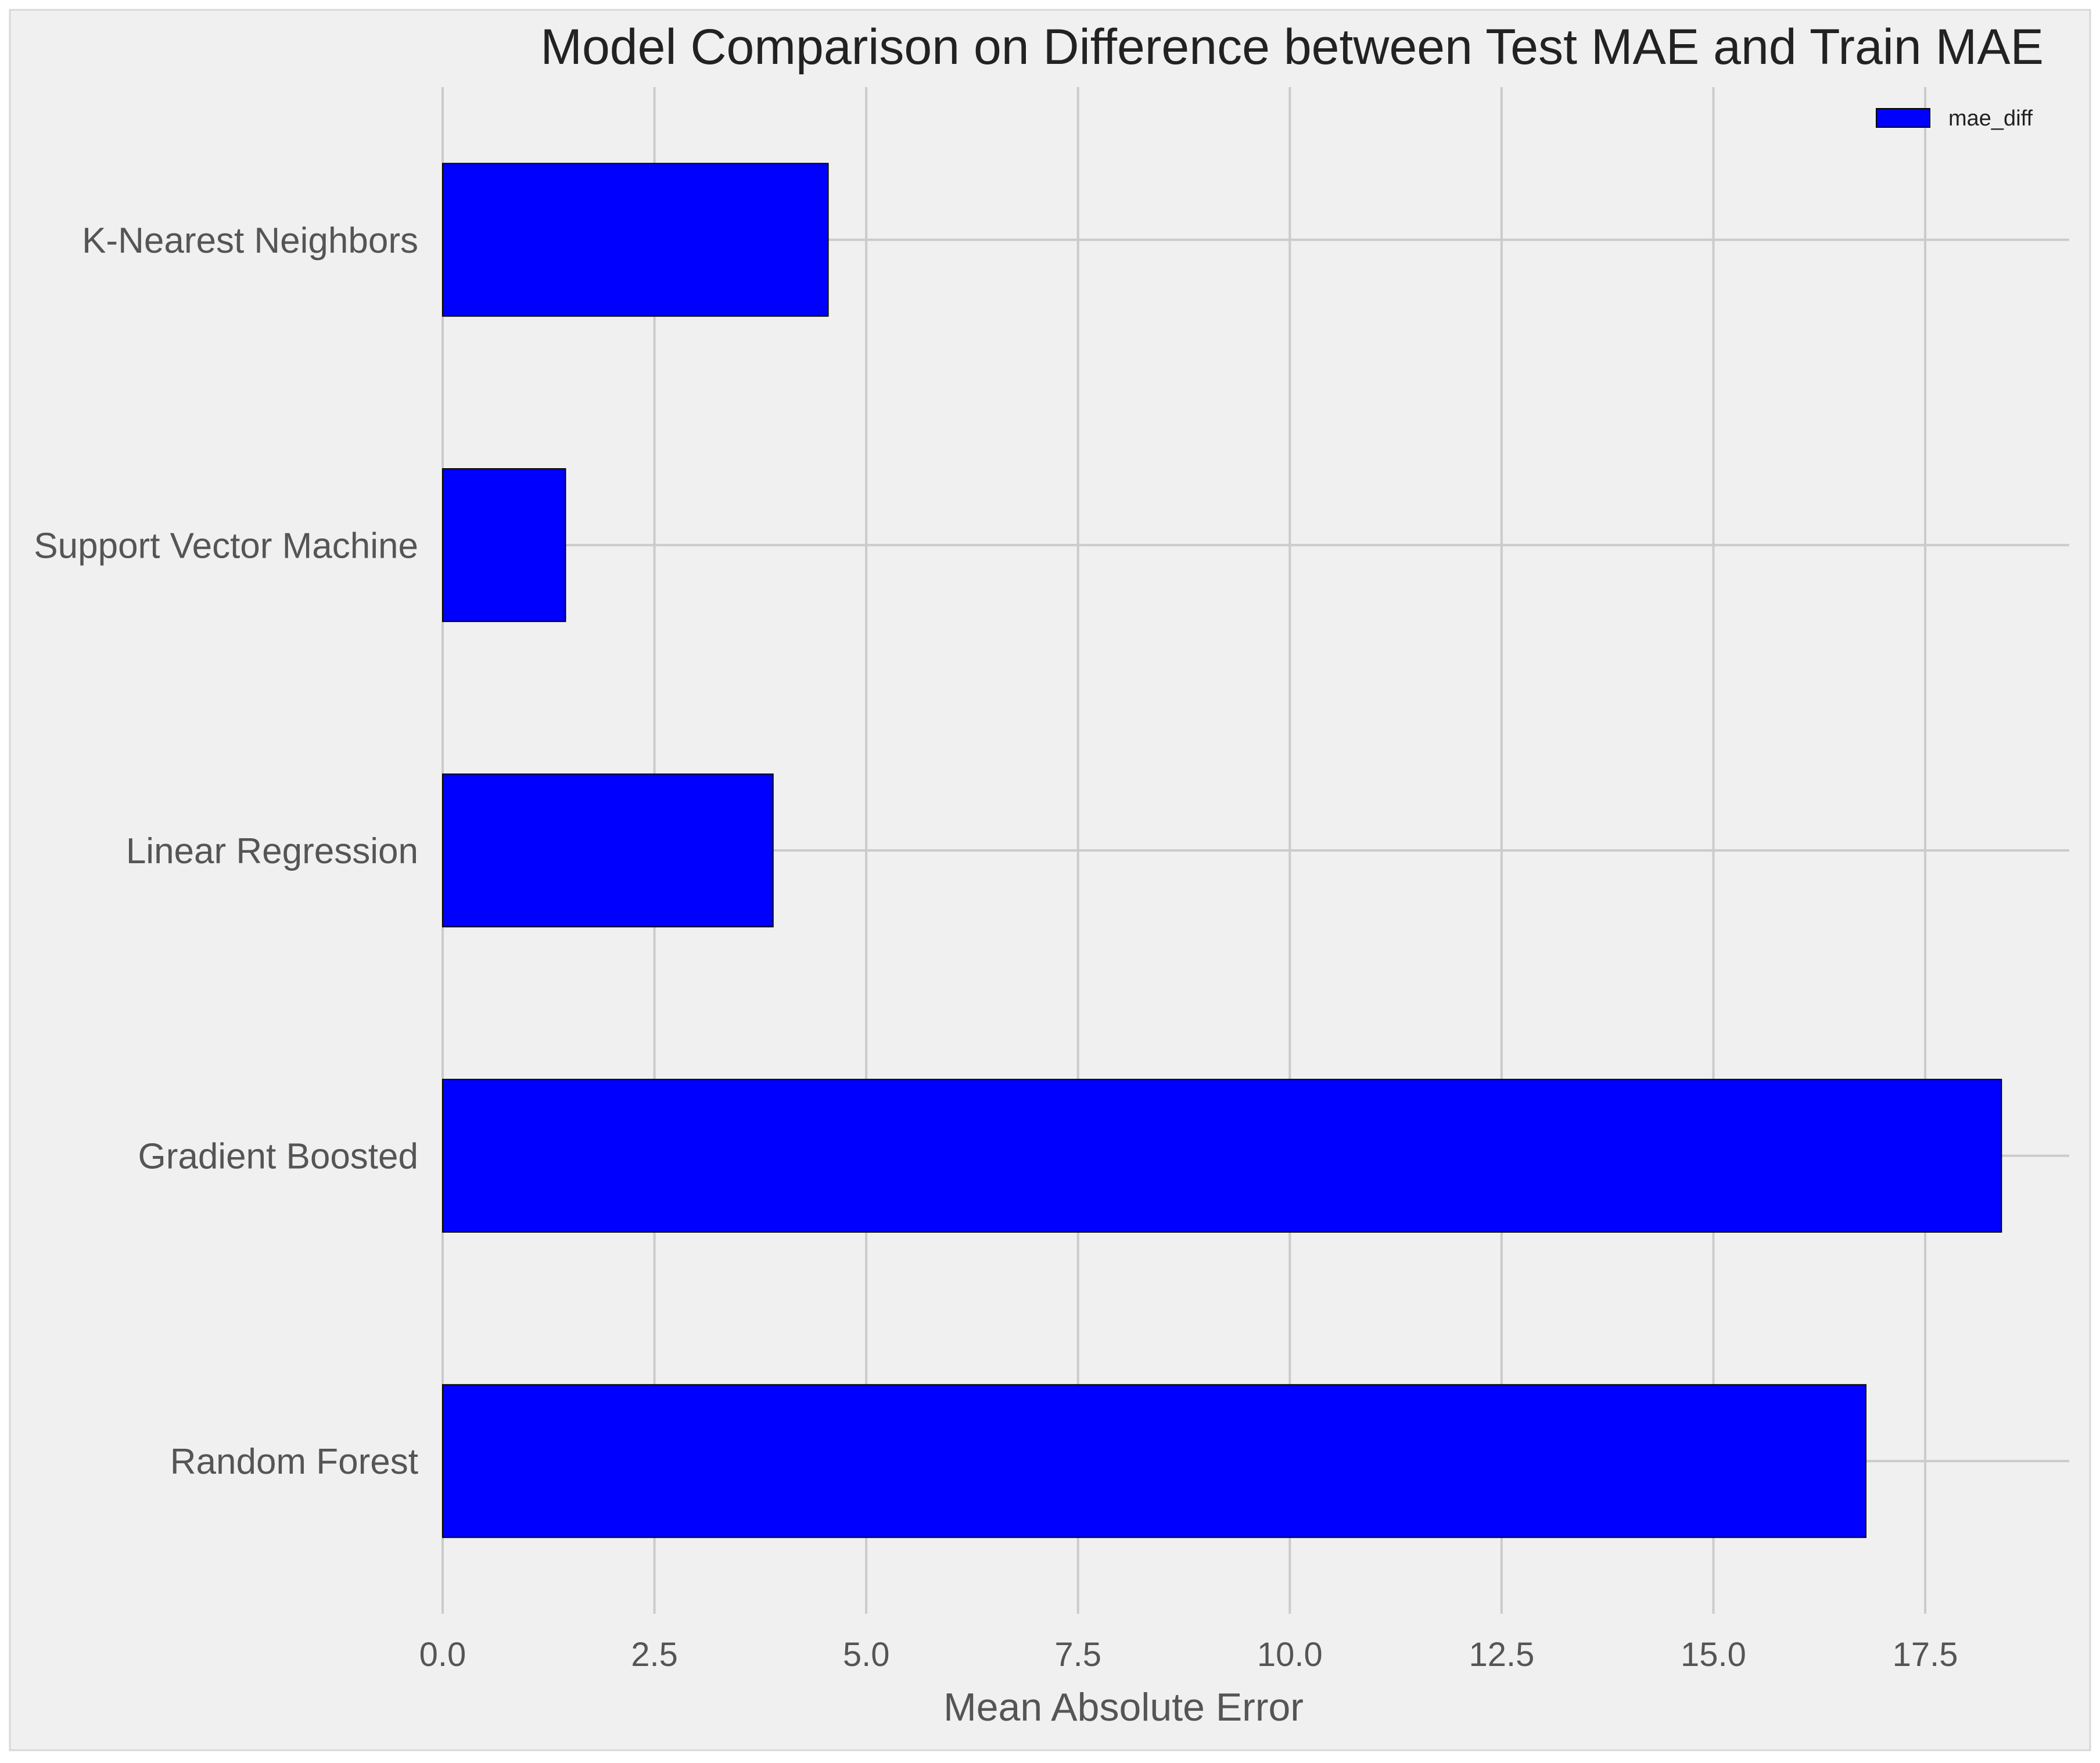 This screenshot has height=1763, width=2100. I want to click on x-tick-label: 5.0, so click(867, 1655).